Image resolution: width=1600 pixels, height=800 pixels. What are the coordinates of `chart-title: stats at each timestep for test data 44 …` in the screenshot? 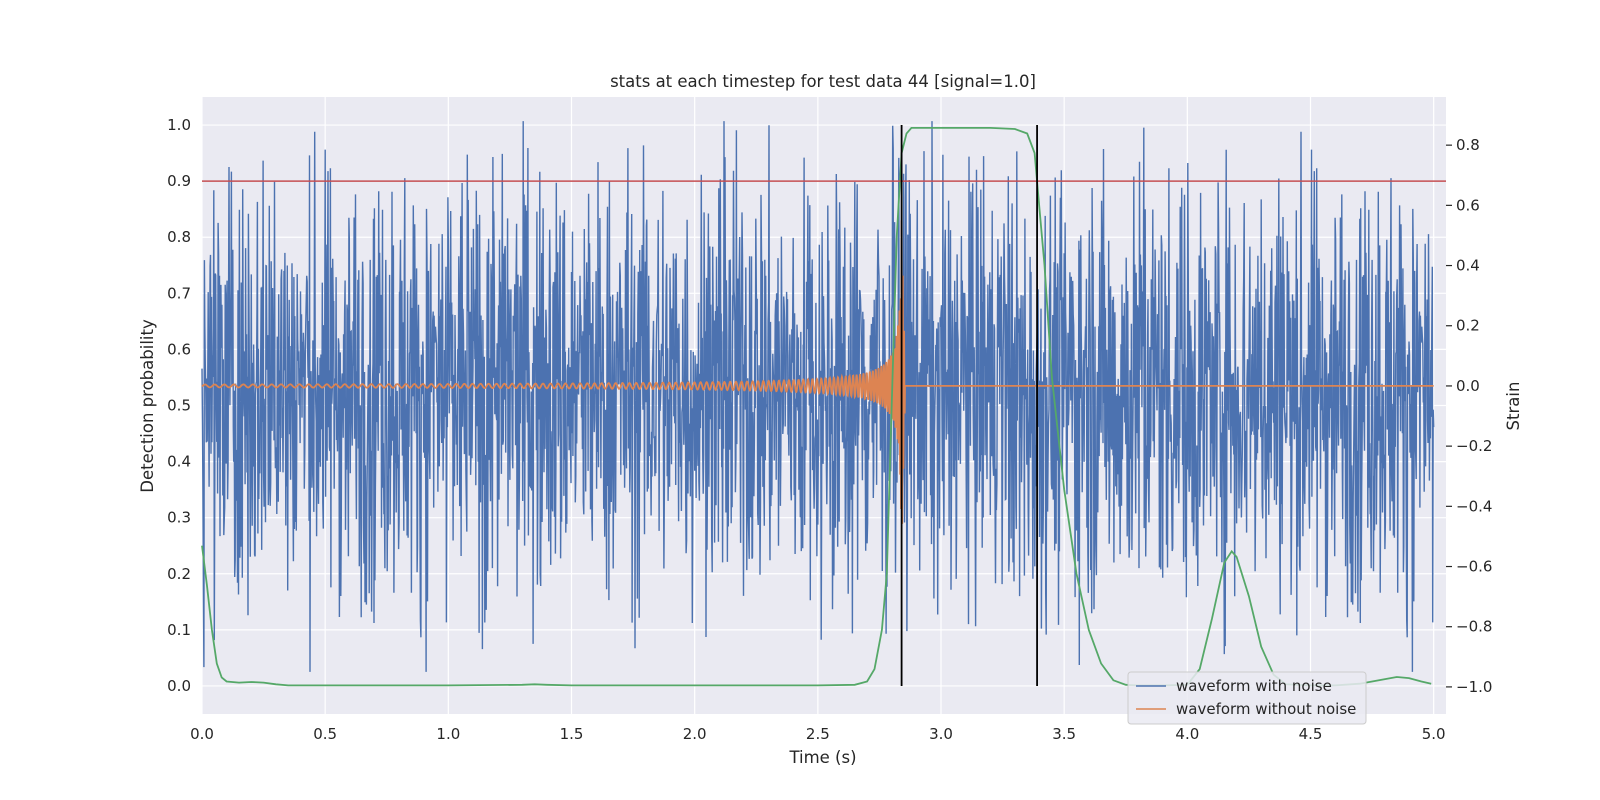 It's located at (823, 81).